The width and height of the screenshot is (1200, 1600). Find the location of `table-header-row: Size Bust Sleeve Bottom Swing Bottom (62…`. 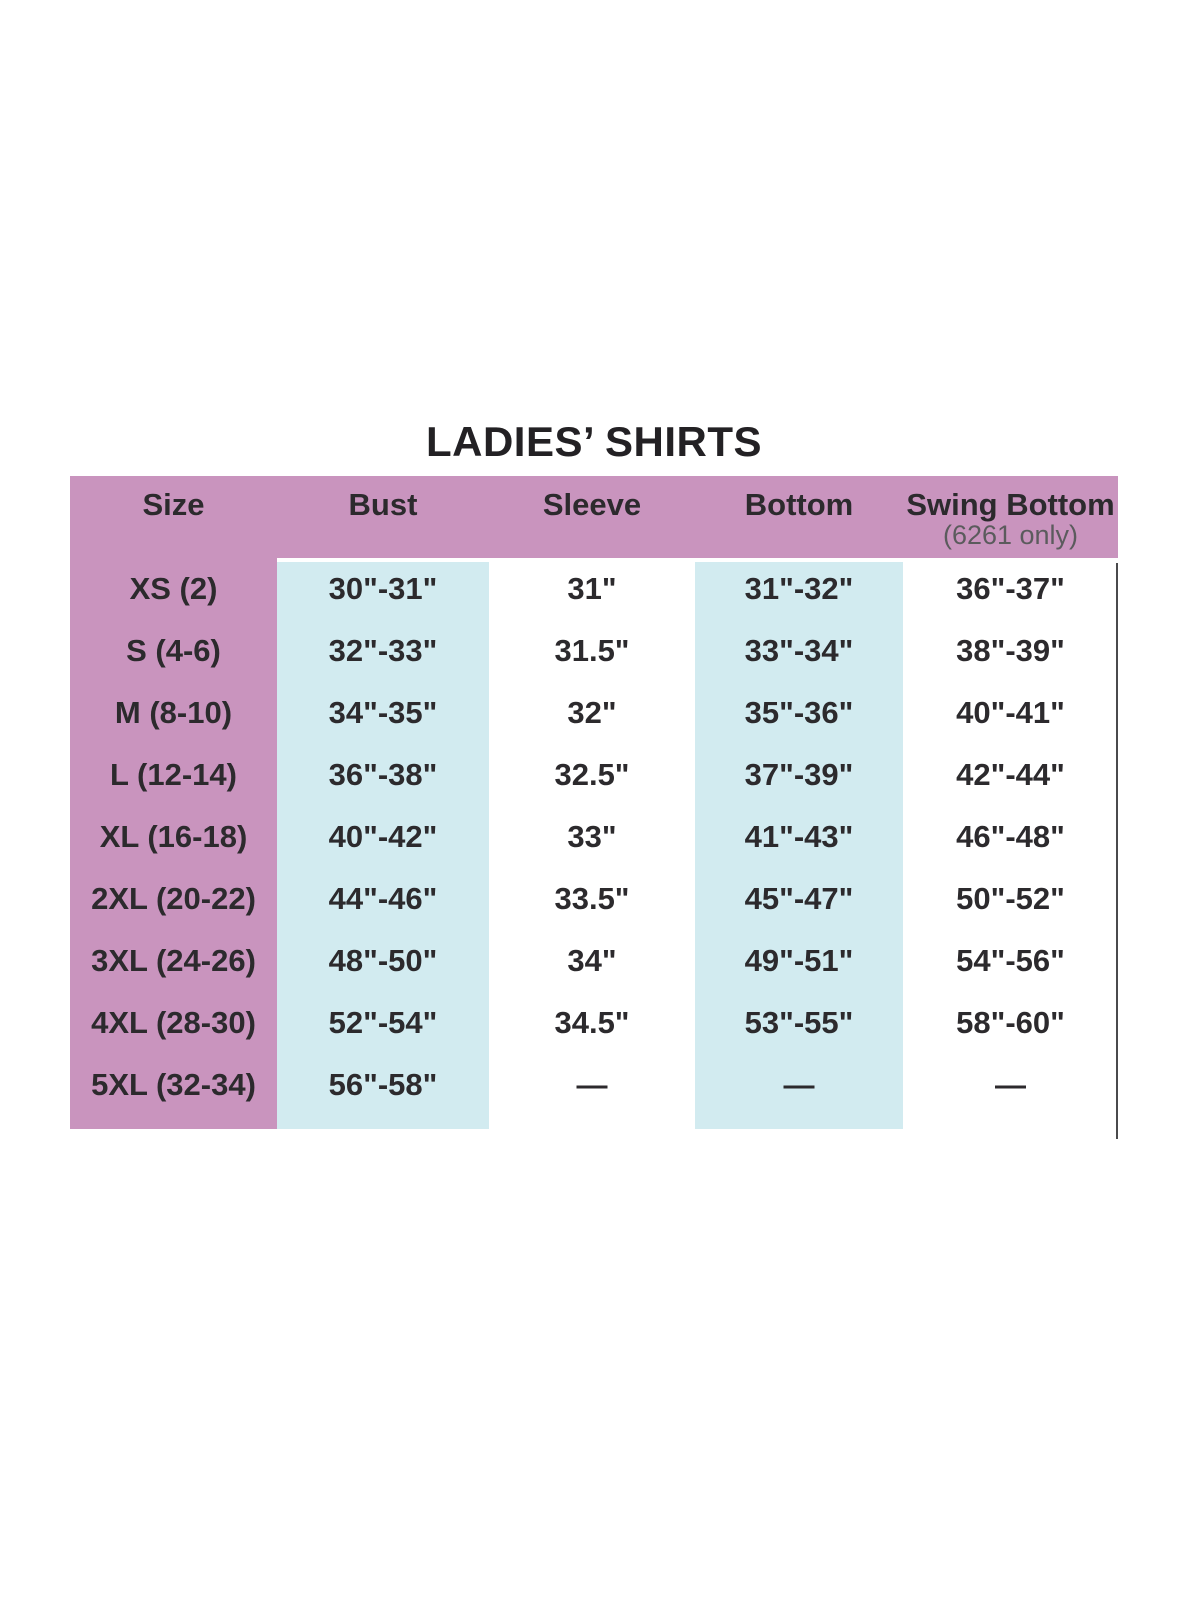

table-header-row: Size Bust Sleeve Bottom Swing Bottom (62… is located at coordinates (594, 517).